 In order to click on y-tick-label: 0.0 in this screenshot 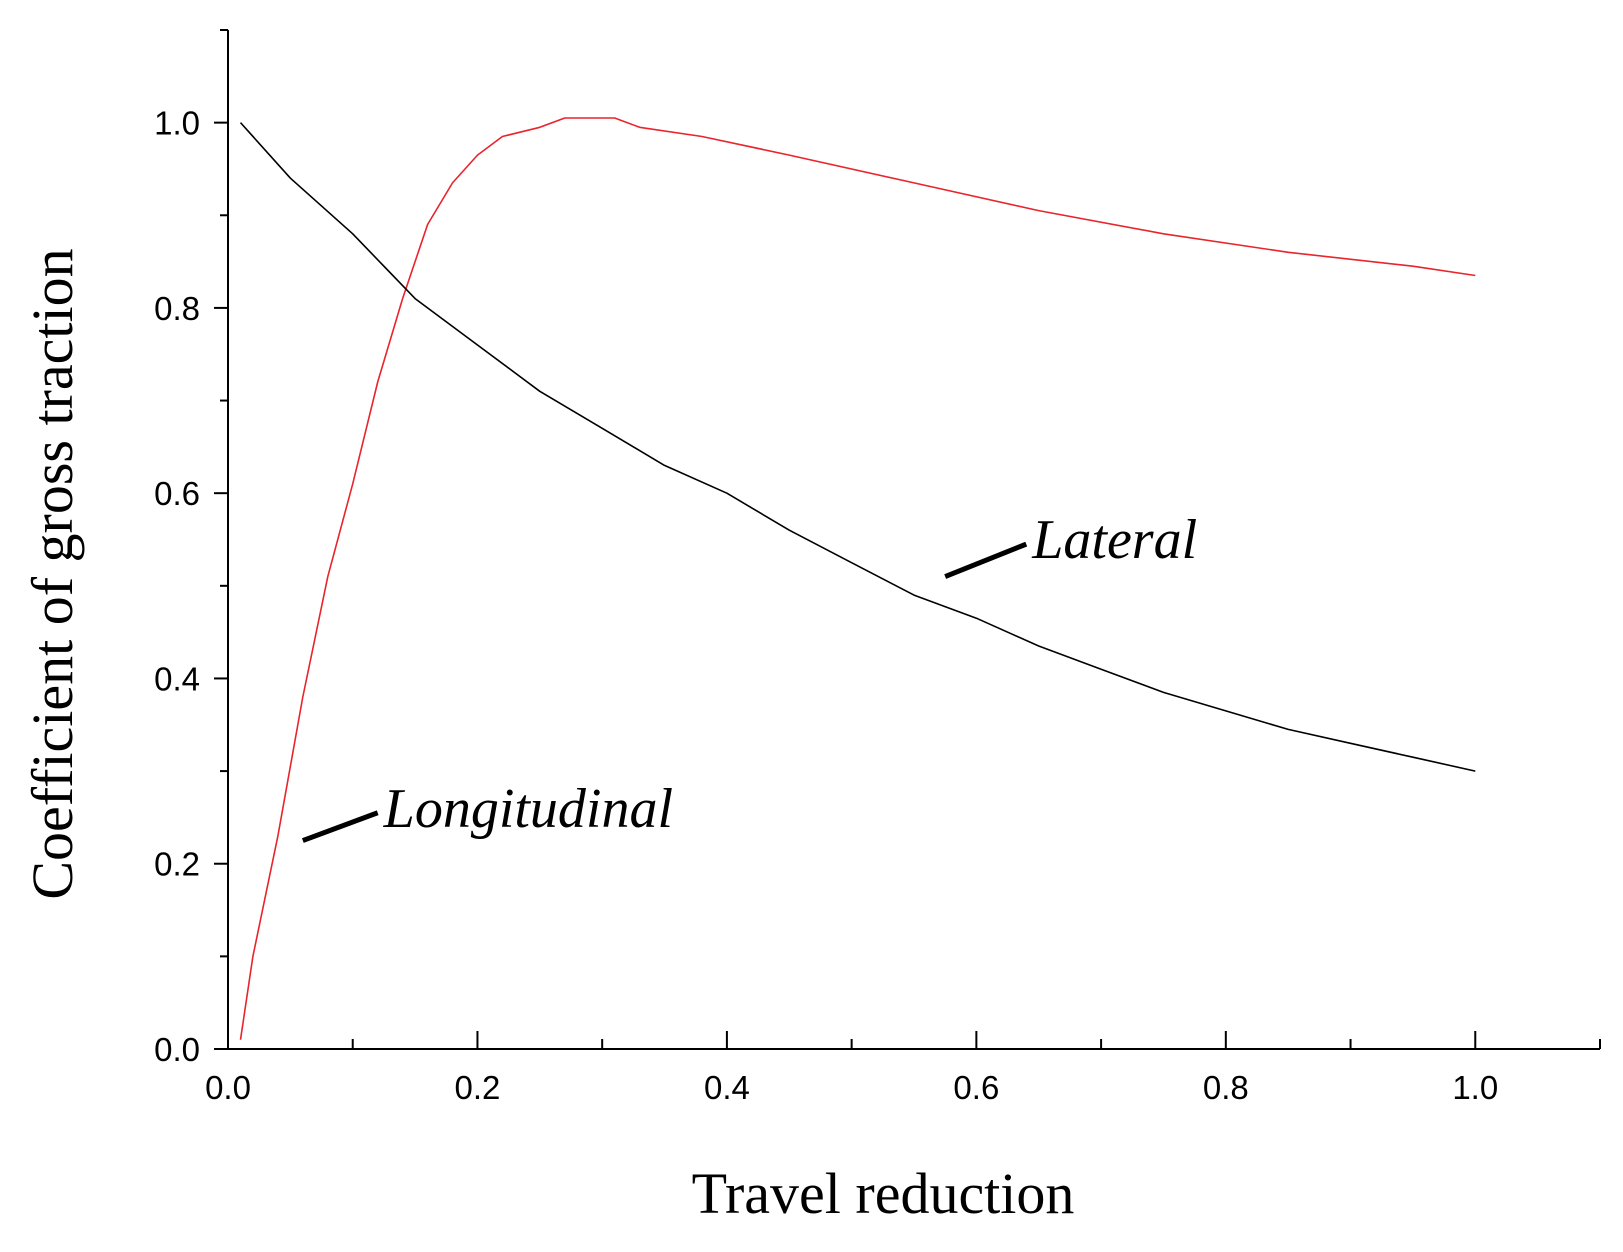, I will do `click(177, 1049)`.